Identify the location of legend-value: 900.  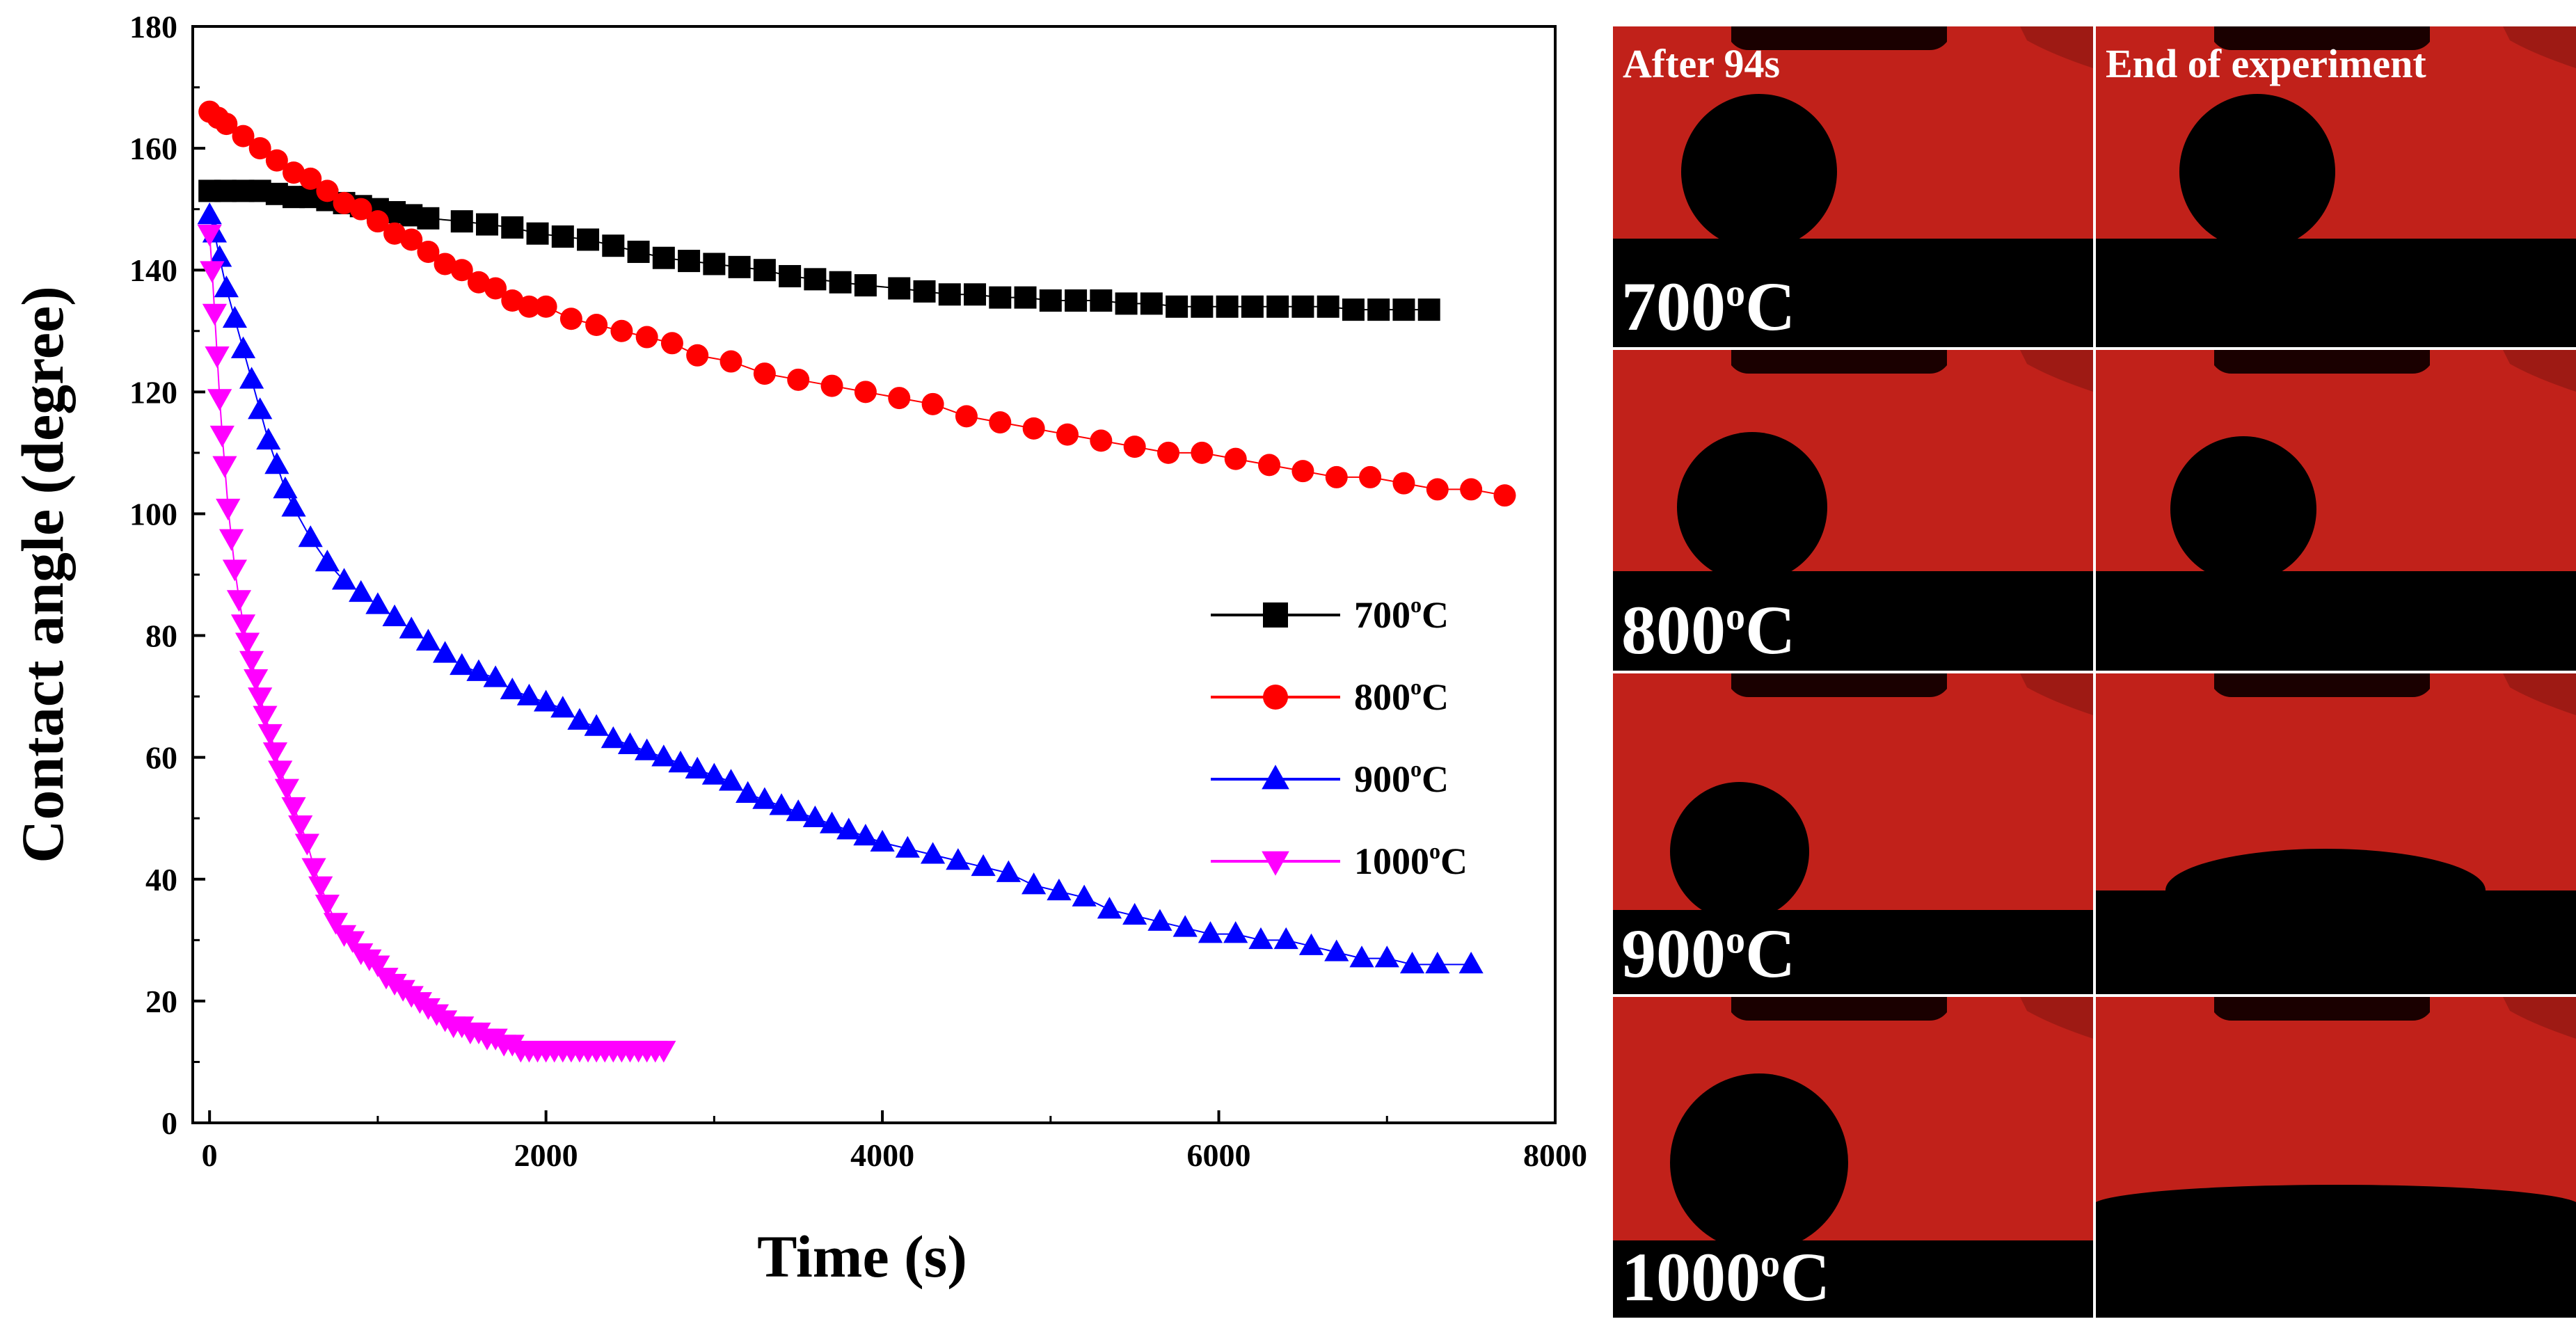
(1382, 779).